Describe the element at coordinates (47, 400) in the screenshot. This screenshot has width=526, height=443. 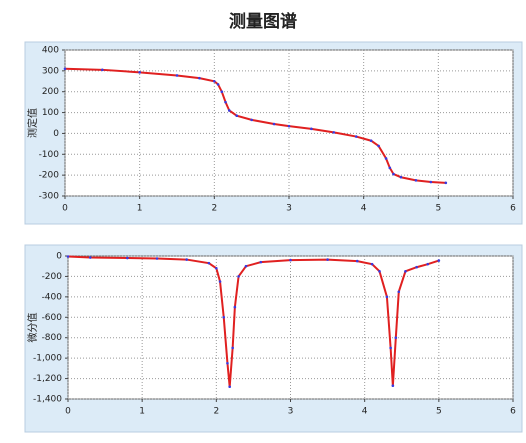
I see `y-tick-label: -1,400` at that location.